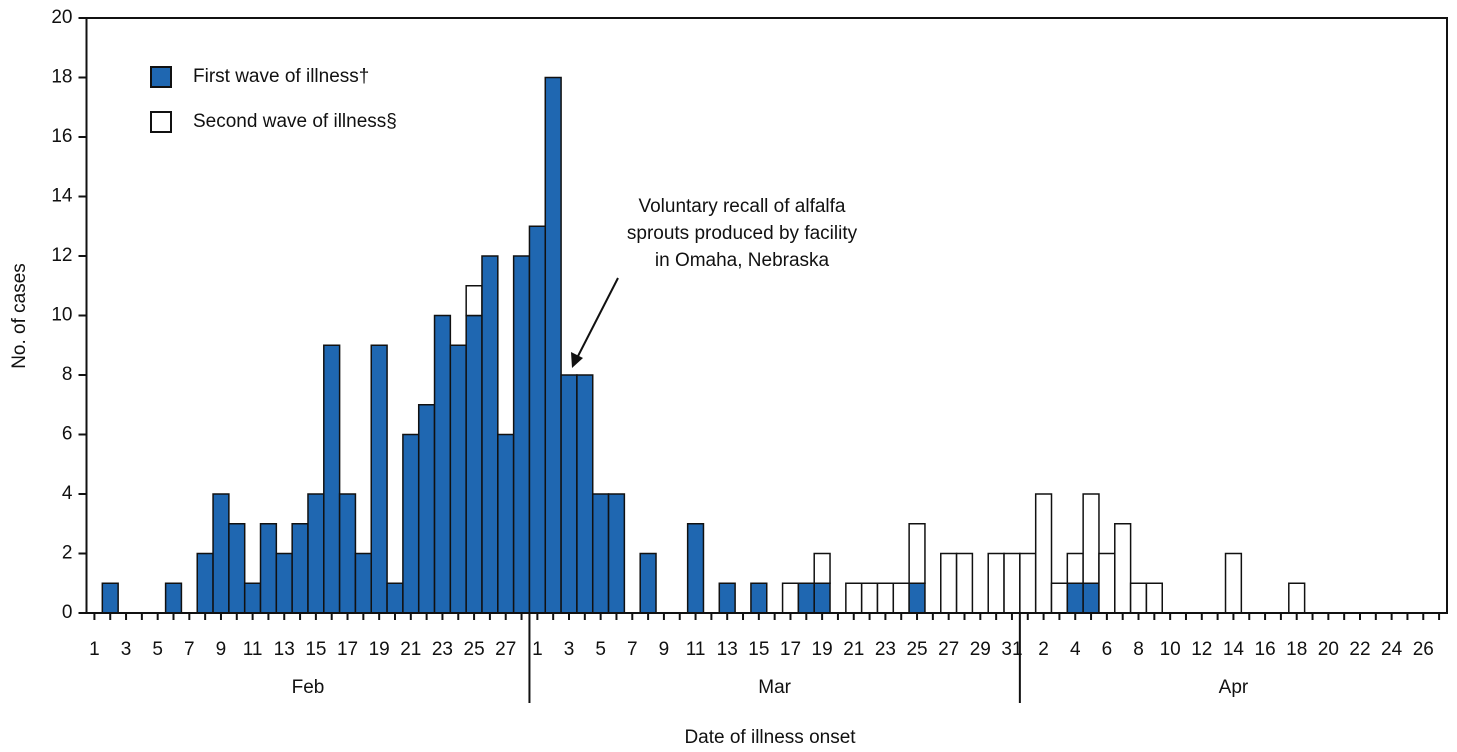  Describe the element at coordinates (1043, 649) in the screenshot. I see `x-tick-label: 2` at that location.